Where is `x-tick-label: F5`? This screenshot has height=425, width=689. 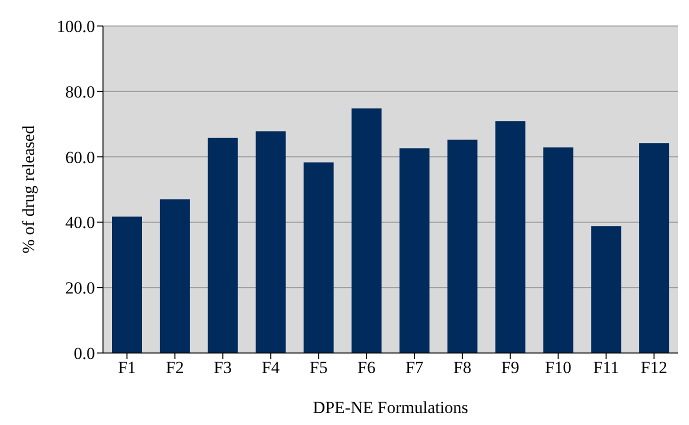
x-tick-label: F5 is located at coordinates (319, 368).